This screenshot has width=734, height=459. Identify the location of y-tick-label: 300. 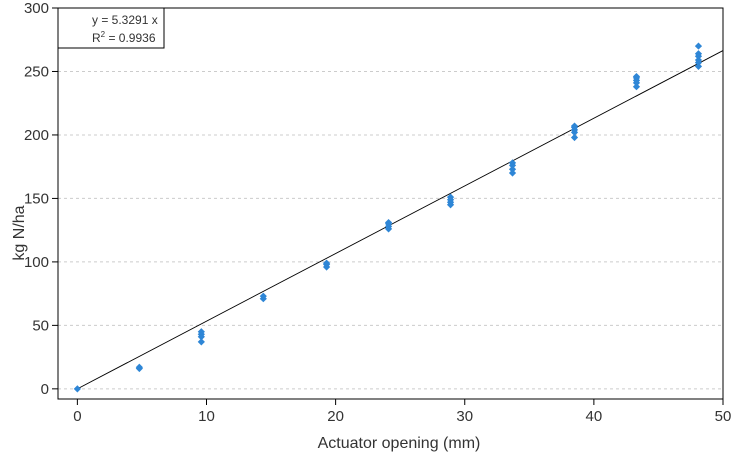
(36, 8).